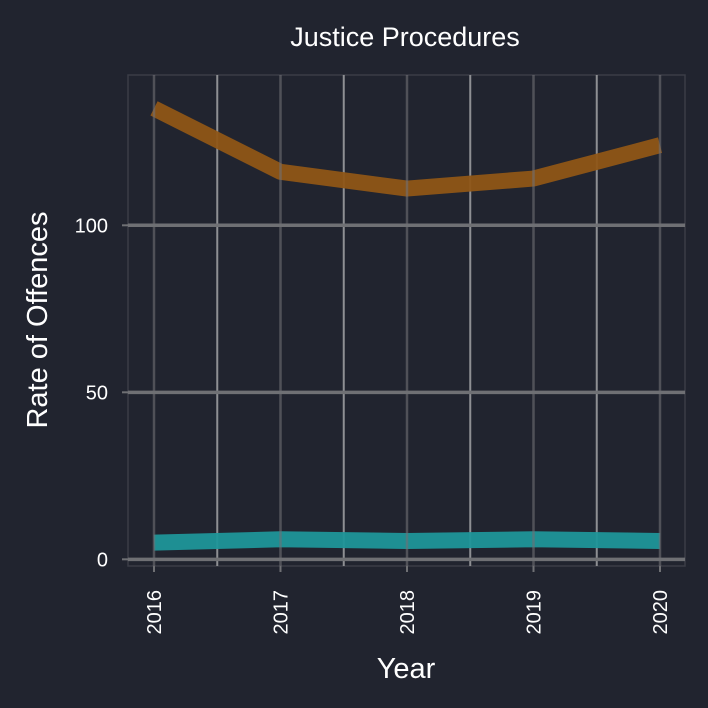  I want to click on x-tick-label: 2018, so click(408, 612).